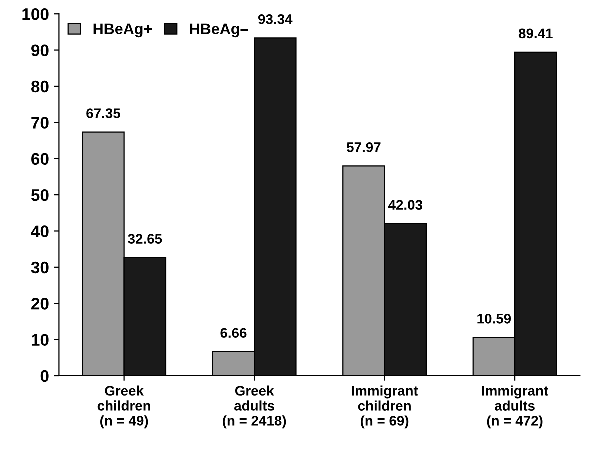  What do you see at coordinates (275, 19) in the screenshot?
I see `data-label: 93.34` at bounding box center [275, 19].